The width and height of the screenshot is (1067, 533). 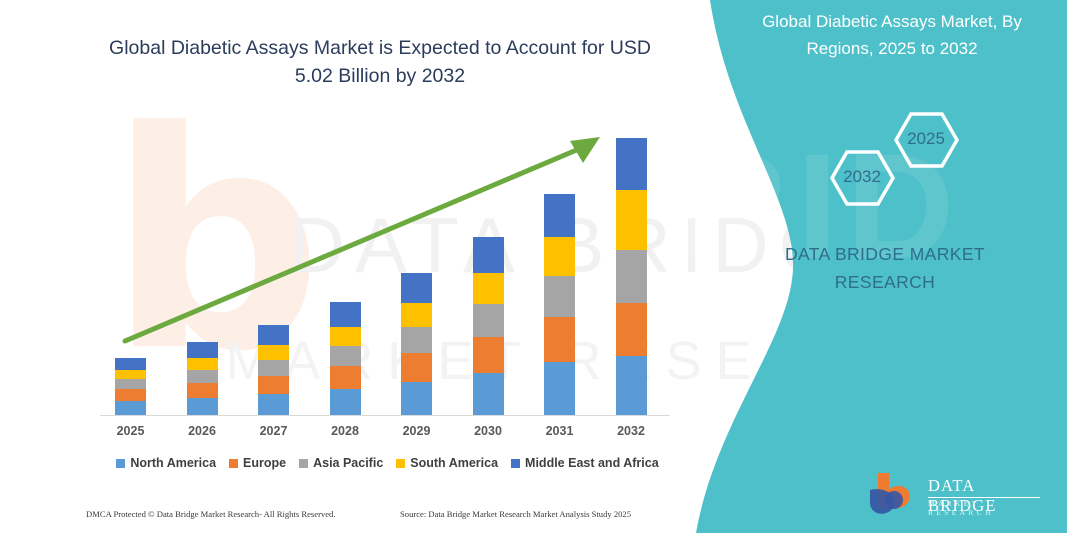 I want to click on bar-2029, so click(x=416, y=344).